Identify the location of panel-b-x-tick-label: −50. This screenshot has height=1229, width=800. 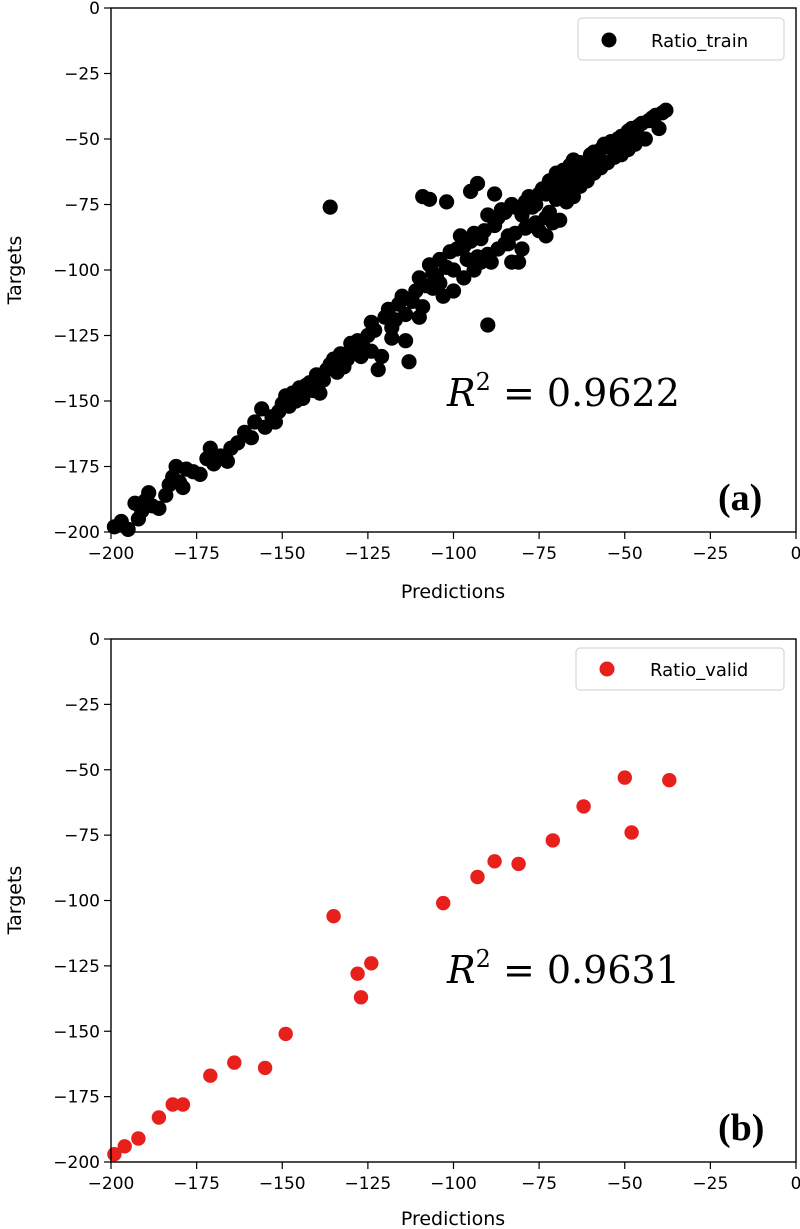
(625, 1184).